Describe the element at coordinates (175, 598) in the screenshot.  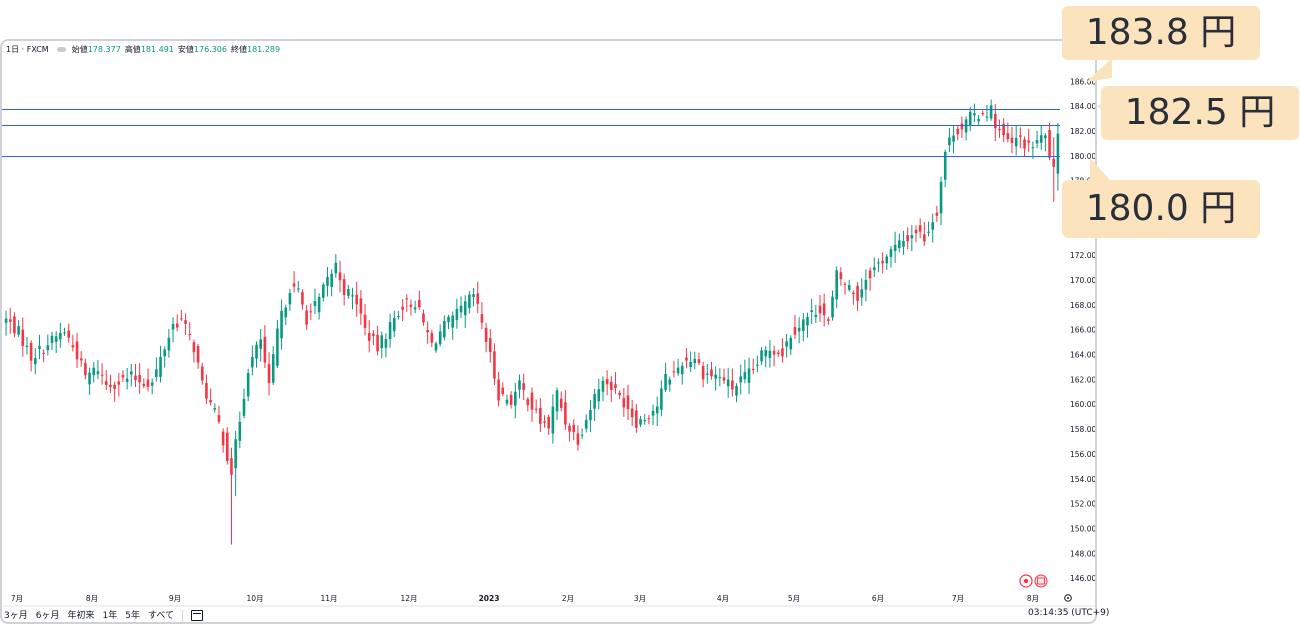
I see `x-tick-label: 9月` at that location.